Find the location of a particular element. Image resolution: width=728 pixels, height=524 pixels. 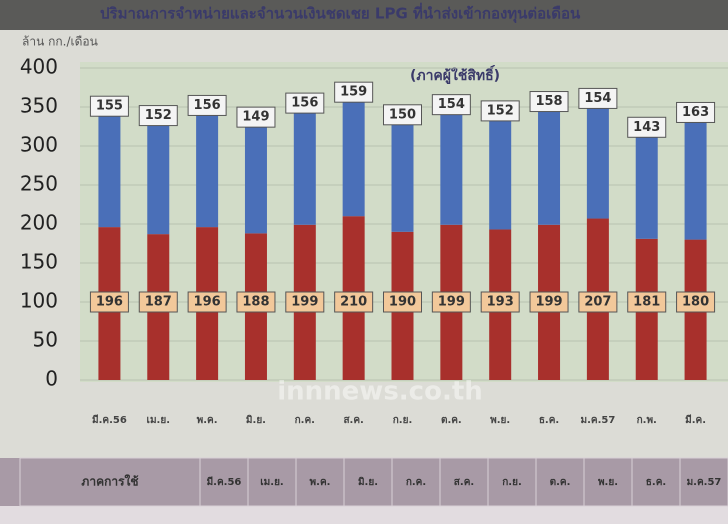

x-tick-label: ก.พ. is located at coordinates (647, 420).